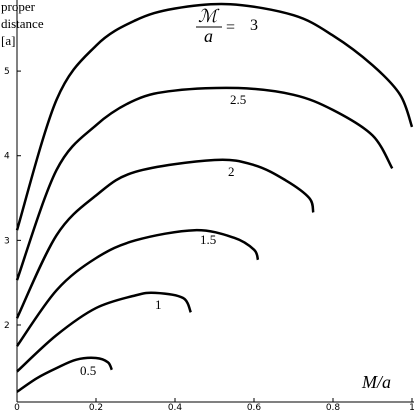 This screenshot has width=415, height=412. I want to click on curve-label-denominator: a, so click(208, 36).